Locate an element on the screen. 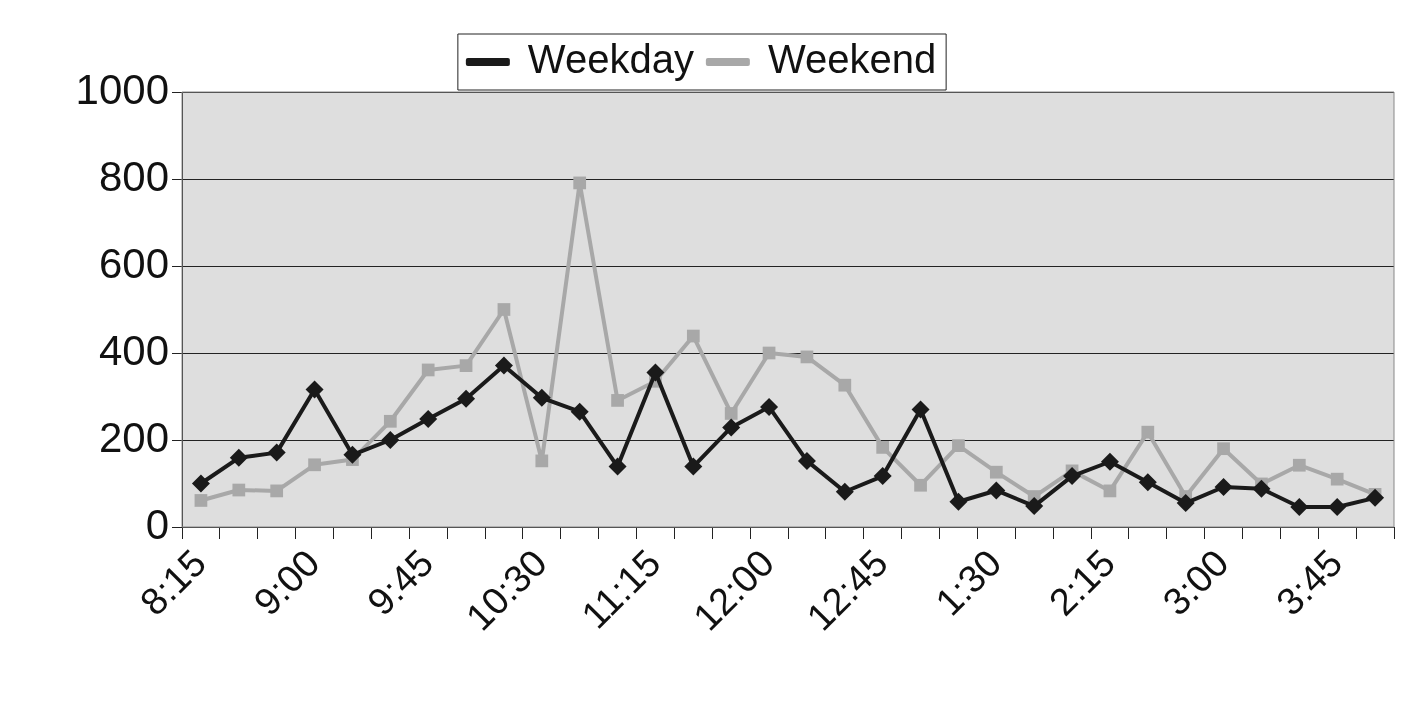 This screenshot has height=727, width=1416. y-tick-label: 200 is located at coordinates (133, 437).